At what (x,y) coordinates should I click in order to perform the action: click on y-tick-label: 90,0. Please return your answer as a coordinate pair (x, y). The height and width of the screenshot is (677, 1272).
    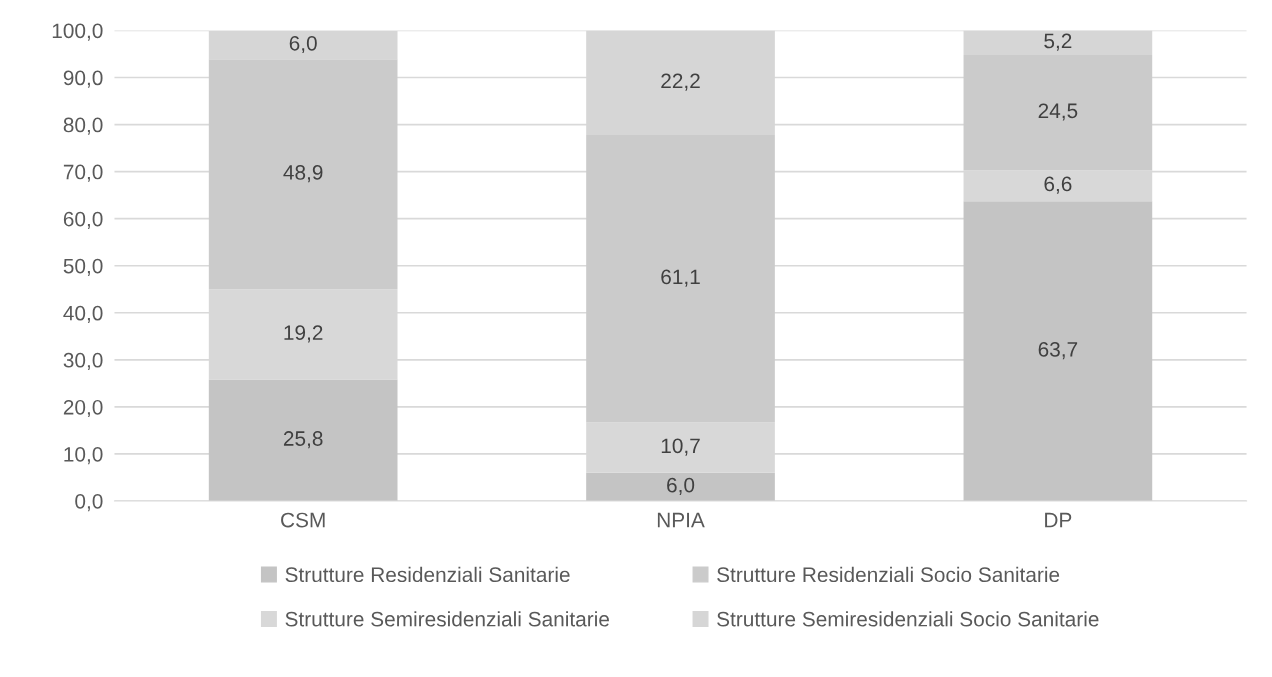
    Looking at the image, I should click on (83, 79).